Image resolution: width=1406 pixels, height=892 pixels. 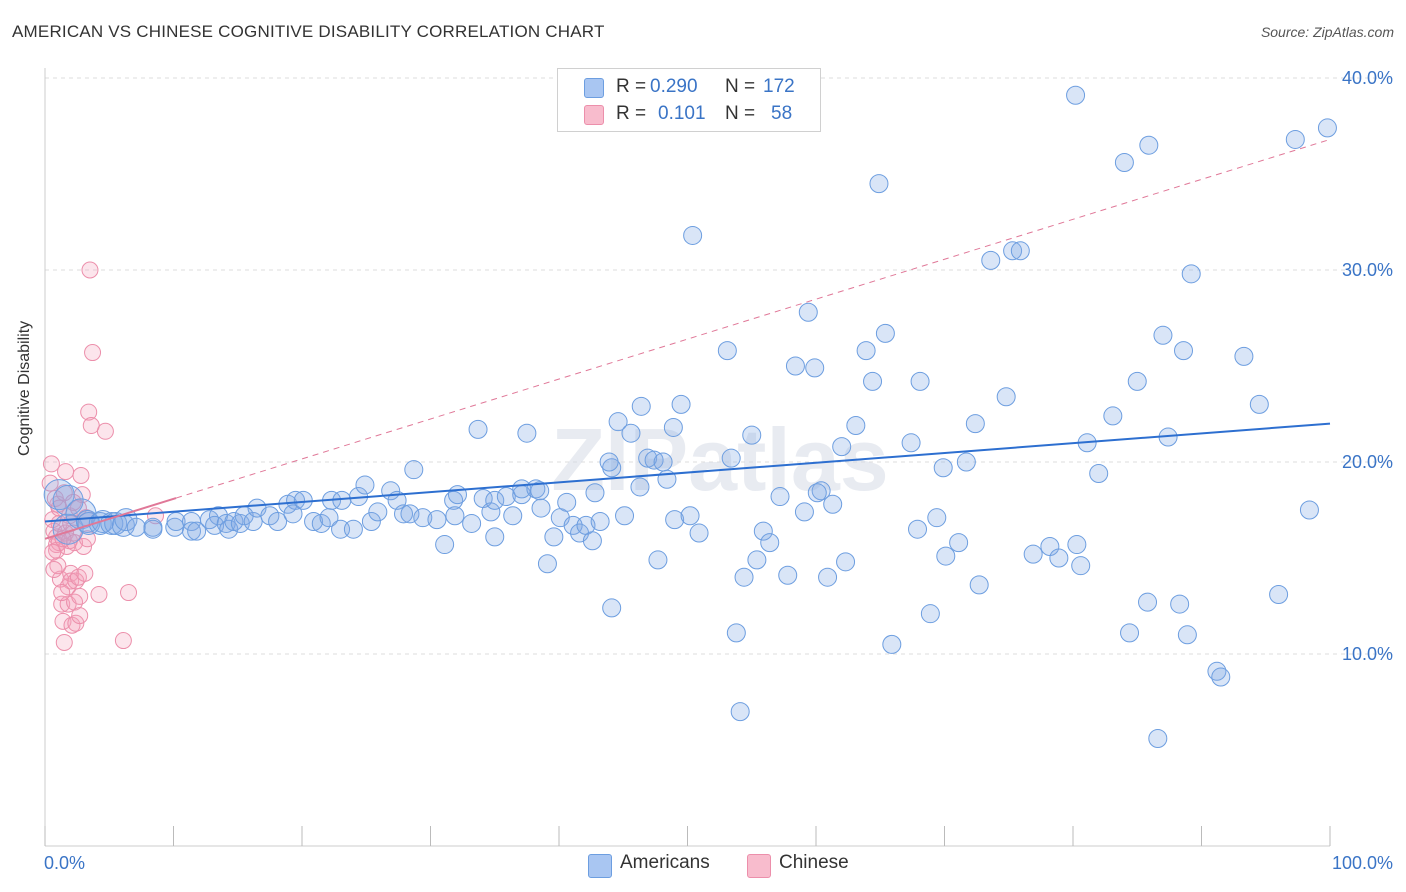 I want to click on chinese-points, so click(x=103, y=456).